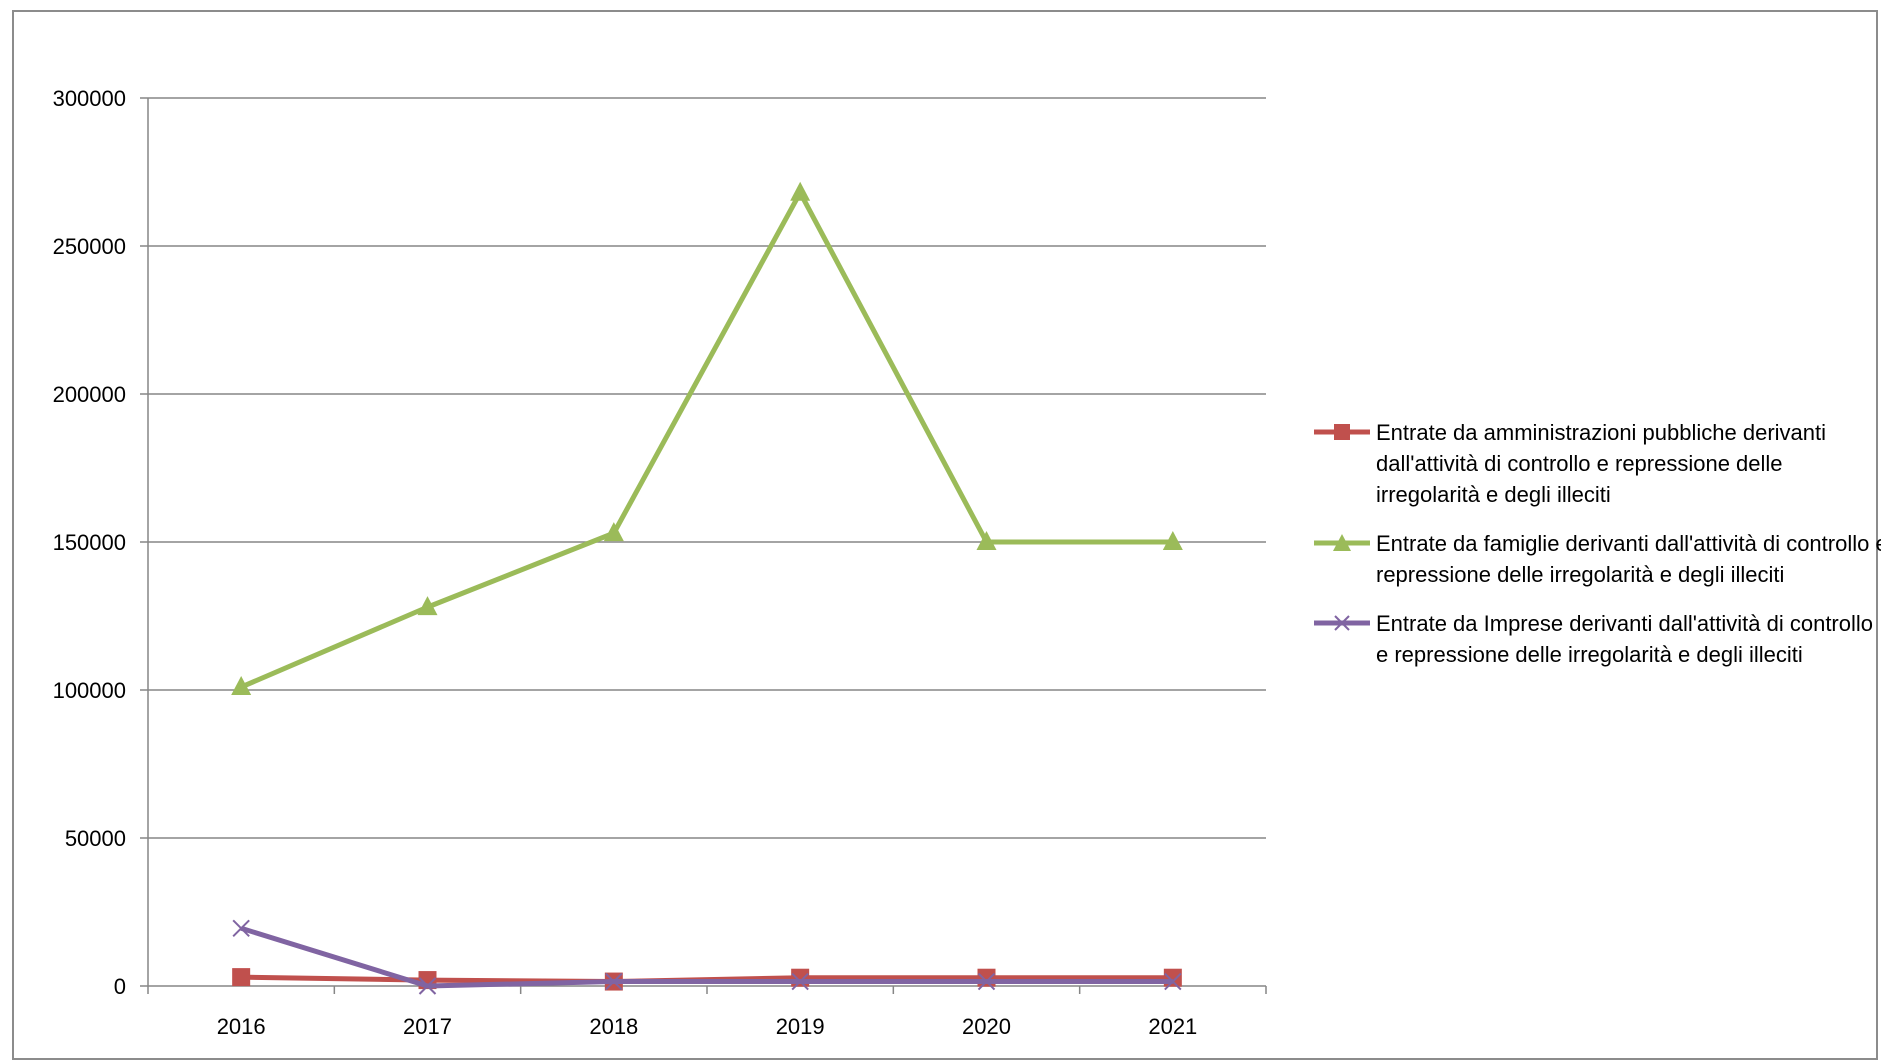  What do you see at coordinates (89, 690) in the screenshot?
I see `y-tick-label: 100000` at bounding box center [89, 690].